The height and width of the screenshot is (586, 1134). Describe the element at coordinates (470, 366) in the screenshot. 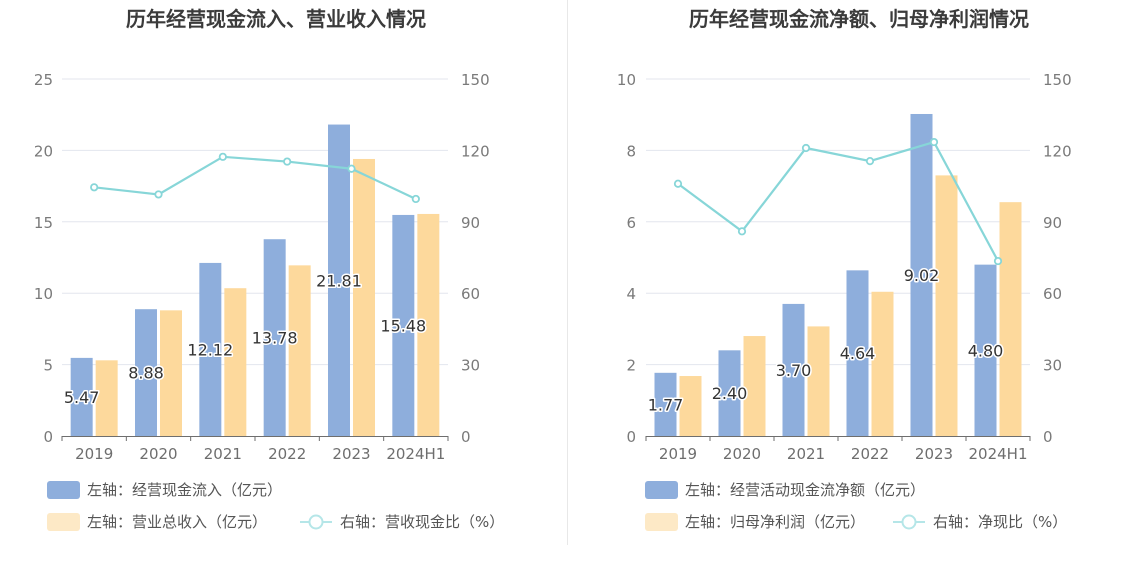

I see `right-axis-tick-label: 30` at that location.